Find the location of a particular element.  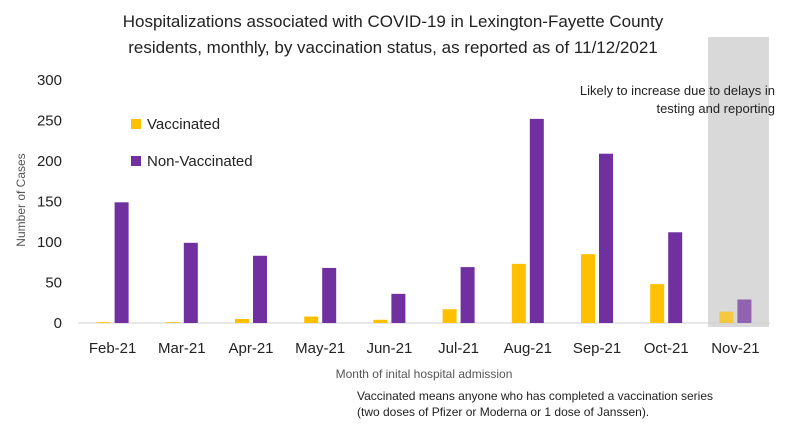

x-axis-title: Month of inital hospital admission is located at coordinates (424, 374).